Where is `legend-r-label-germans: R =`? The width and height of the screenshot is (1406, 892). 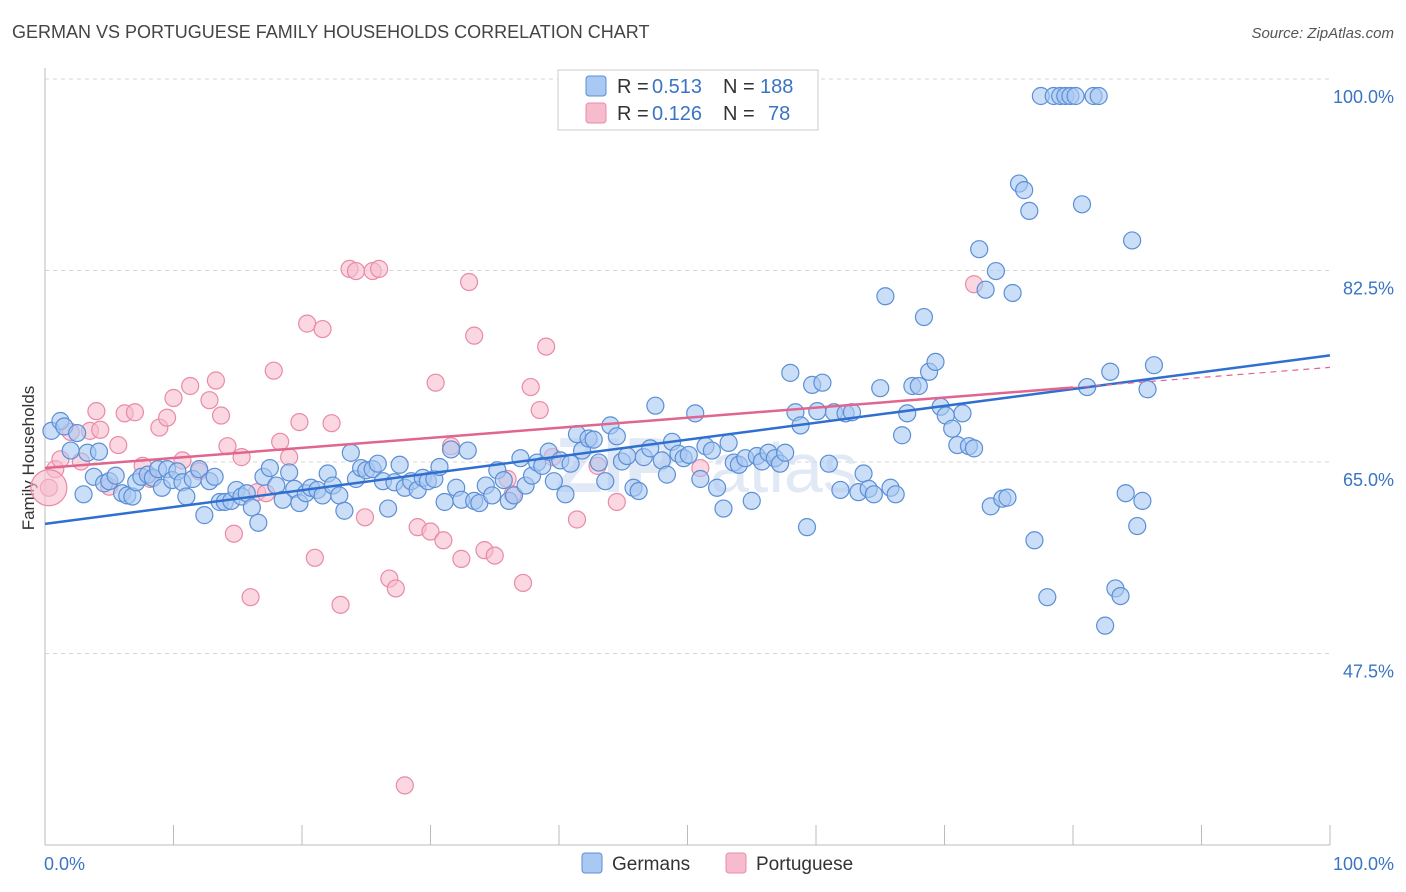 legend-r-label-germans: R = is located at coordinates (633, 87).